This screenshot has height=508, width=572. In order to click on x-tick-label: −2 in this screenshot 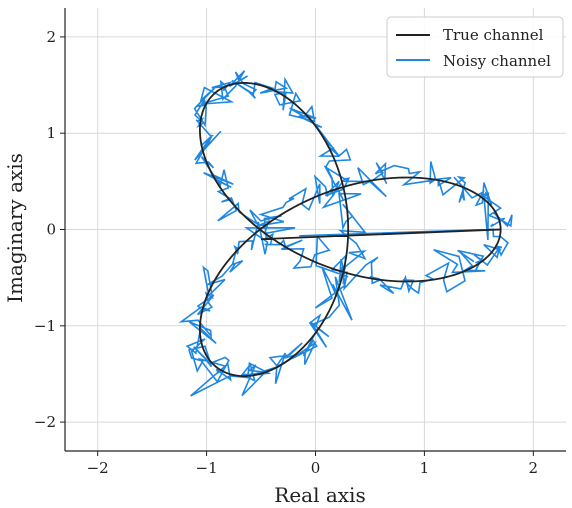, I will do `click(98, 468)`.